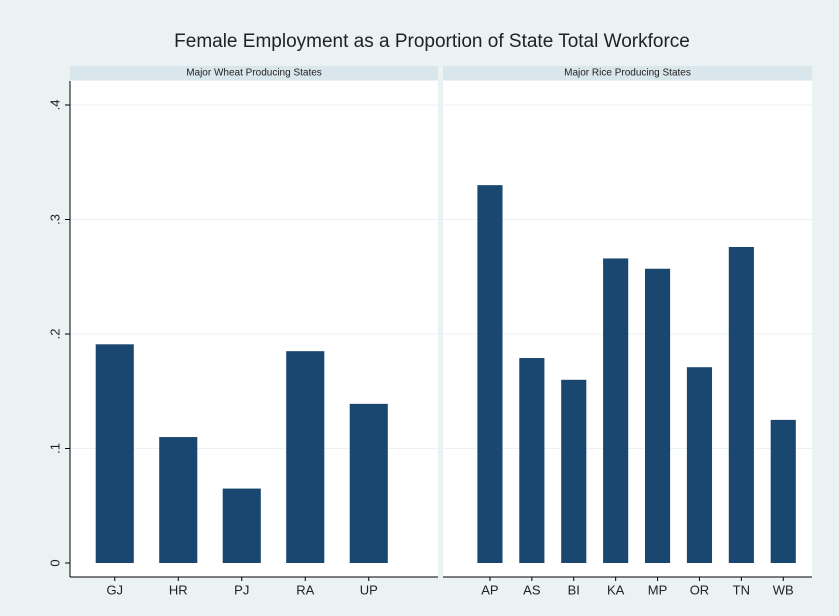 This screenshot has height=616, width=839. Describe the element at coordinates (369, 589) in the screenshot. I see `x-tick-label: UP` at that location.